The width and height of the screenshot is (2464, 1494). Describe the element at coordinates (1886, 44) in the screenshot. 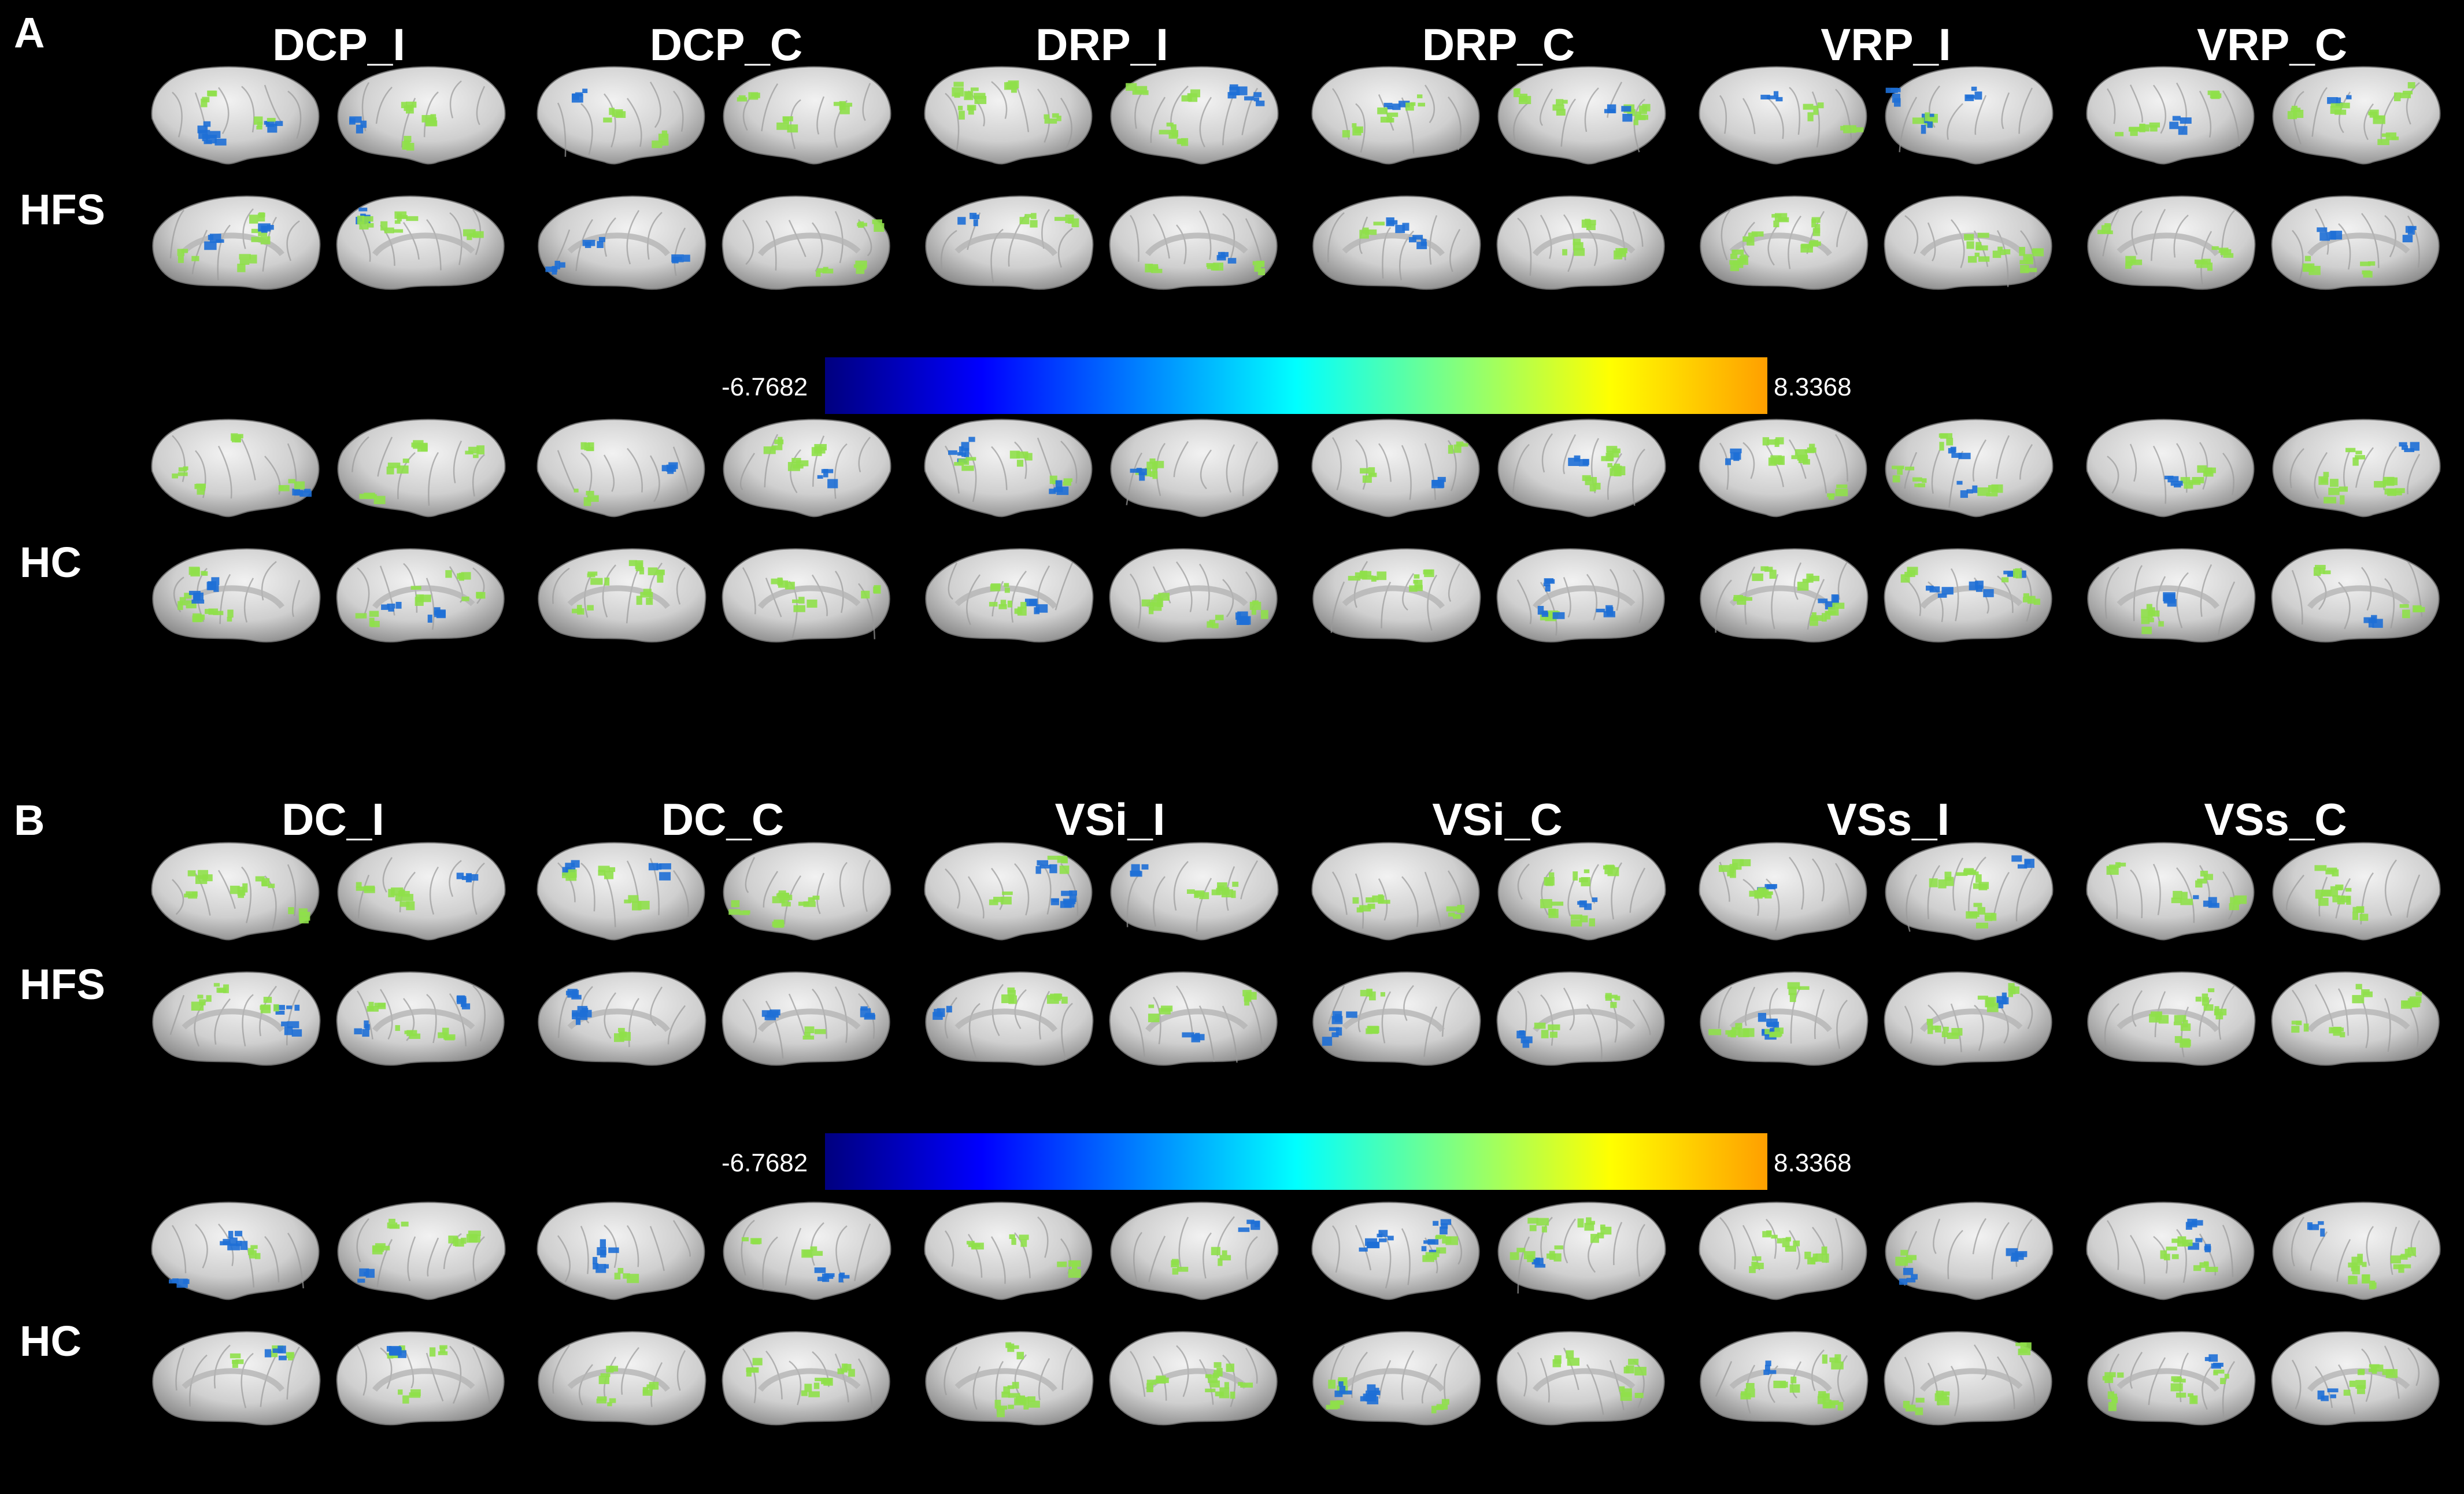

I see `column-title: VRP_I` at that location.